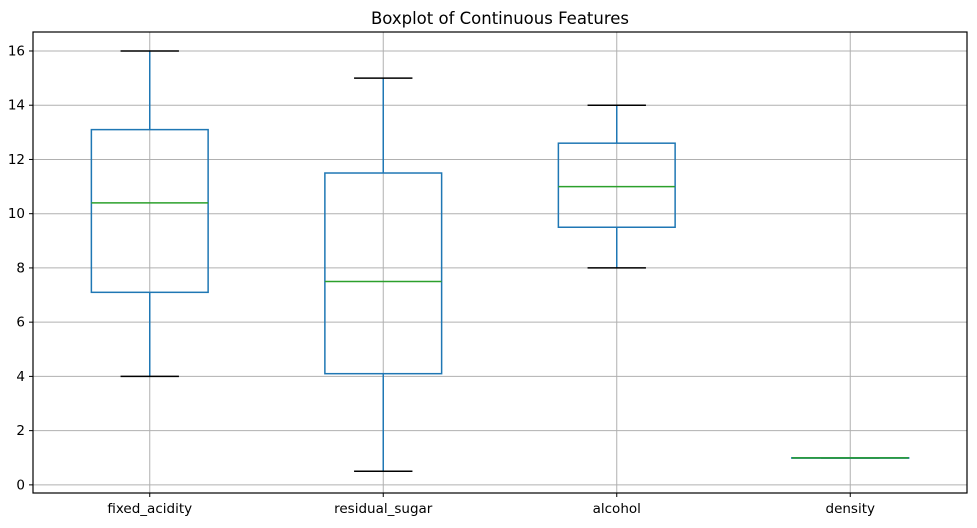 The width and height of the screenshot is (977, 528). What do you see at coordinates (16, 214) in the screenshot?
I see `y-tick-label: 10` at bounding box center [16, 214].